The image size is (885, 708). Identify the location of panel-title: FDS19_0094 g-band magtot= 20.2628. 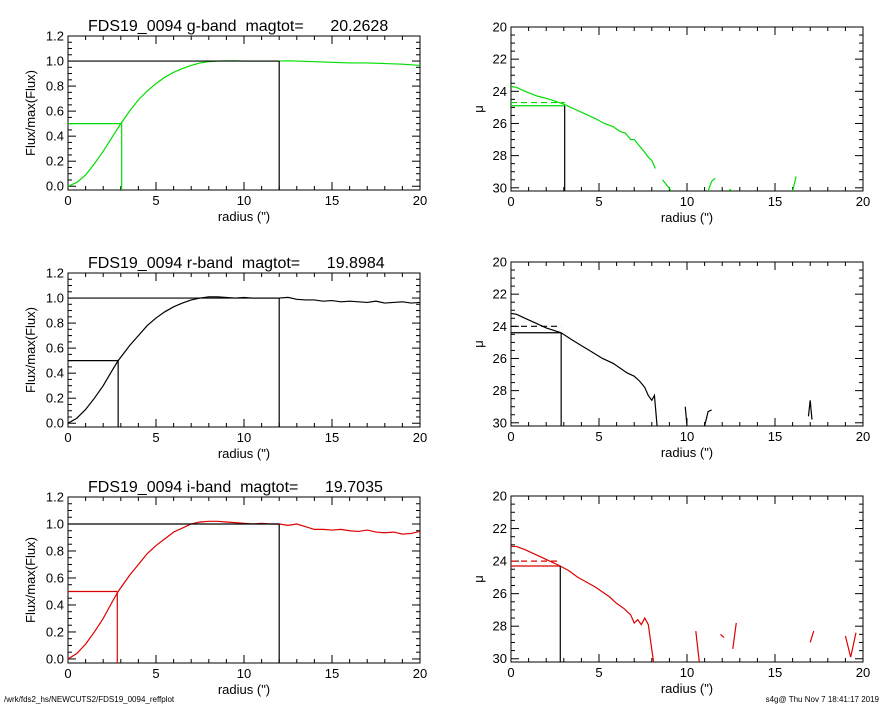
(238, 26).